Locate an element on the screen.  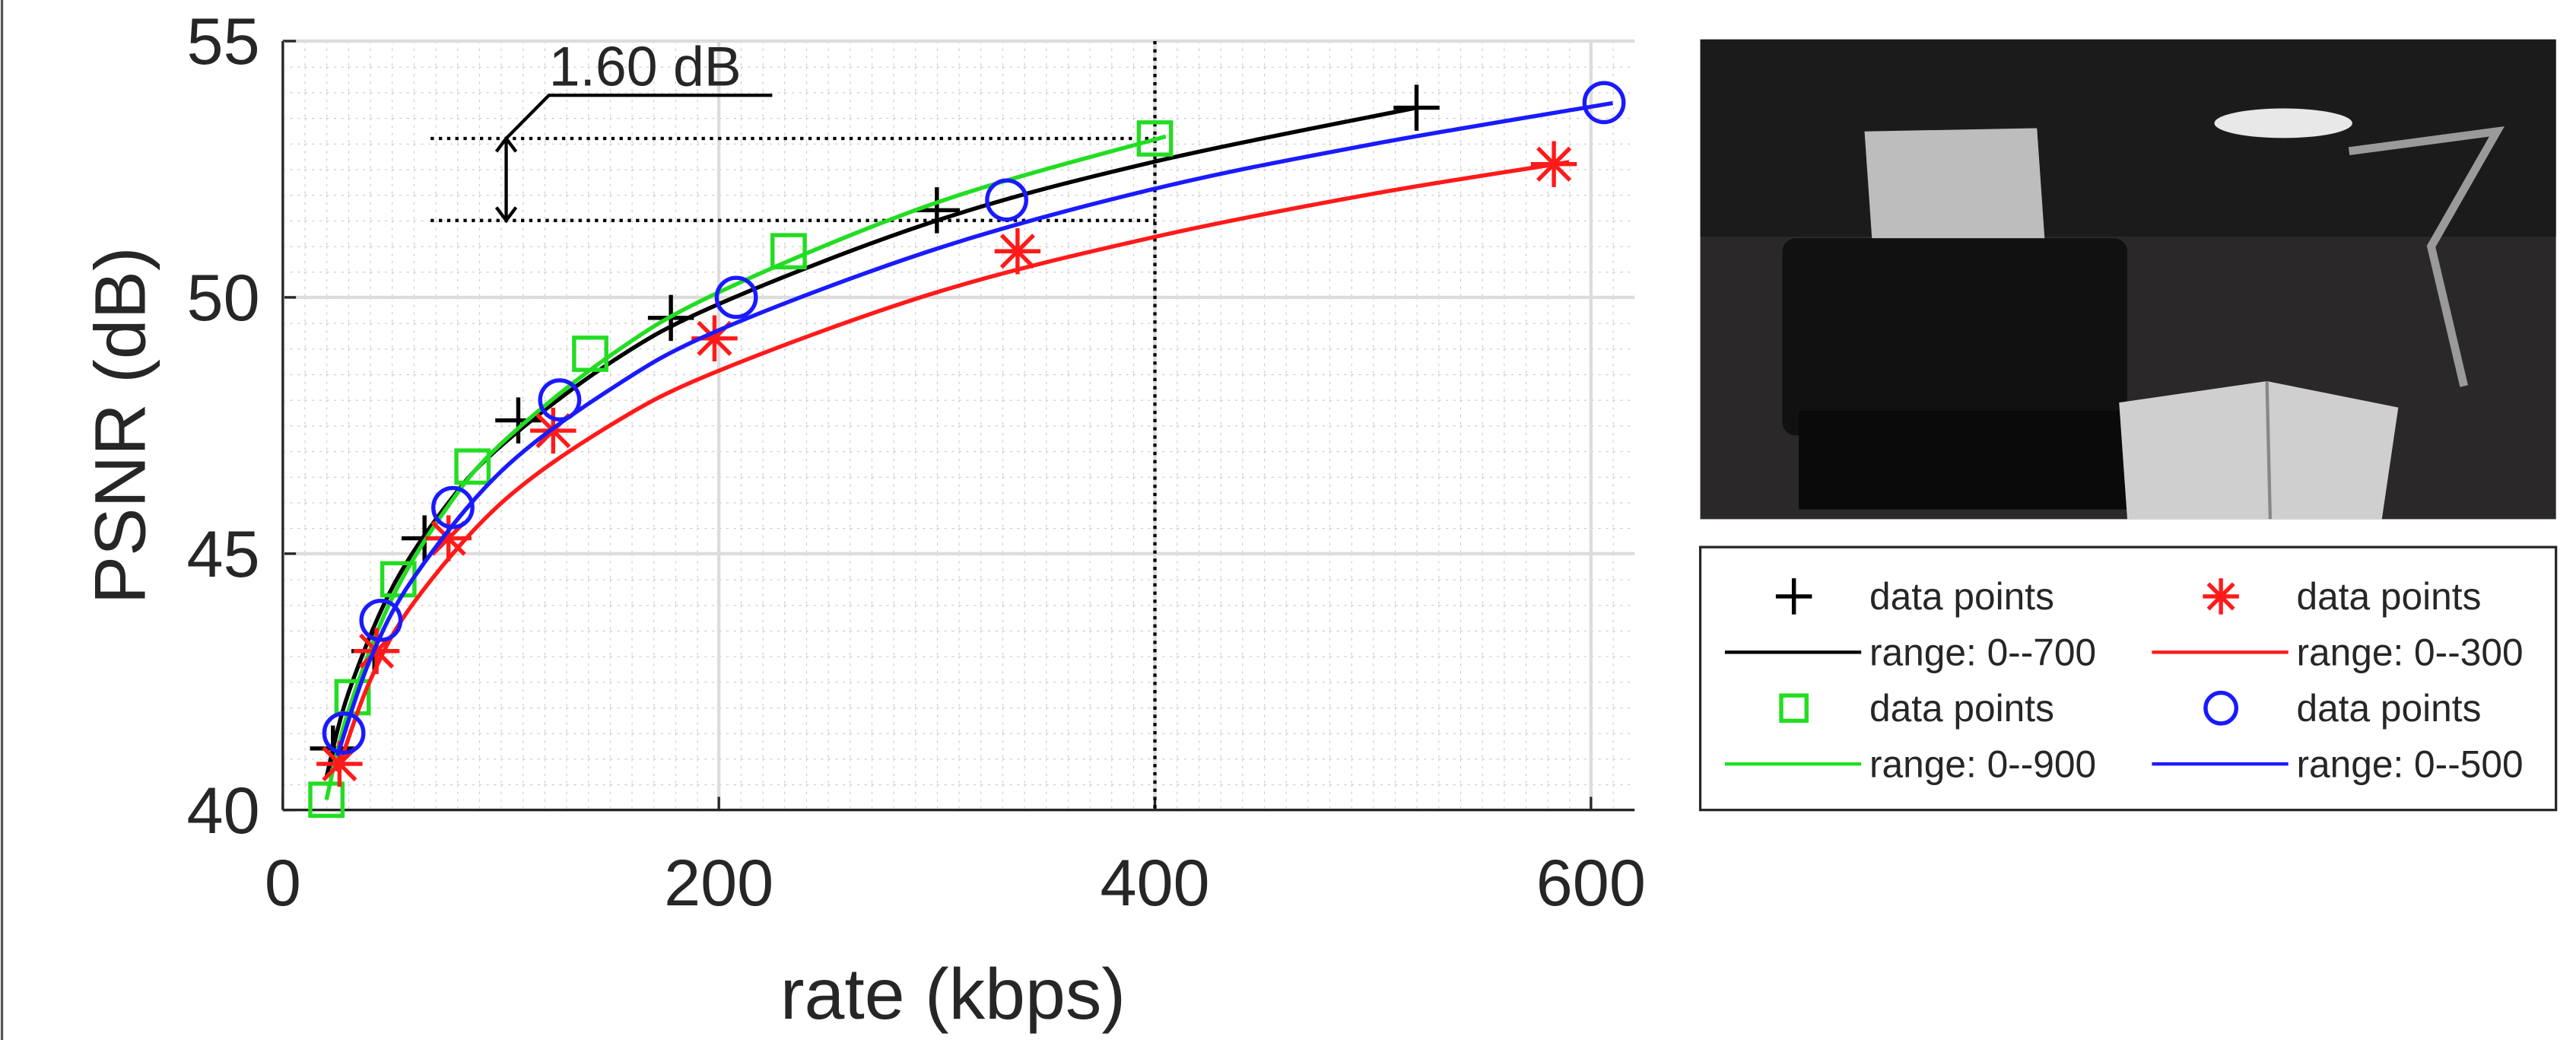
legend-label: range: 0--700 is located at coordinates (1982, 652).